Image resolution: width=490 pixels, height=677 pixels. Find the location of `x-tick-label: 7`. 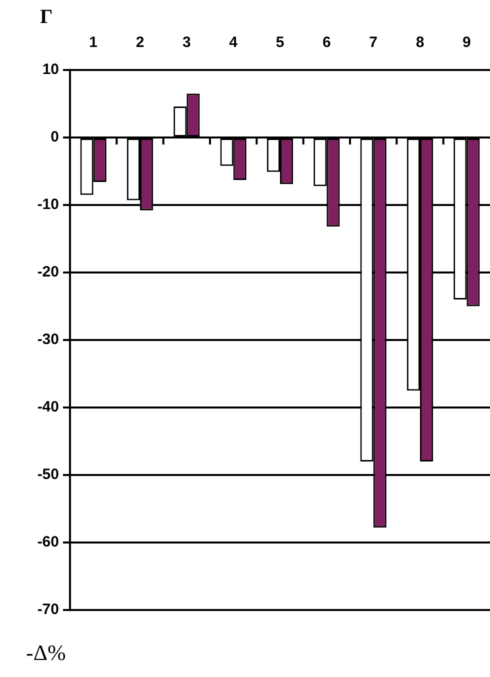

x-tick-label: 7 is located at coordinates (373, 43).